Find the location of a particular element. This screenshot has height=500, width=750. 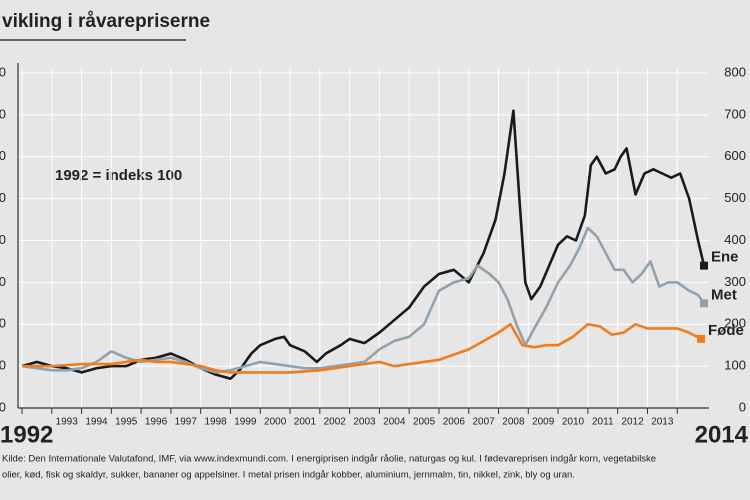

x-tick-label: 2008 is located at coordinates (513, 422).